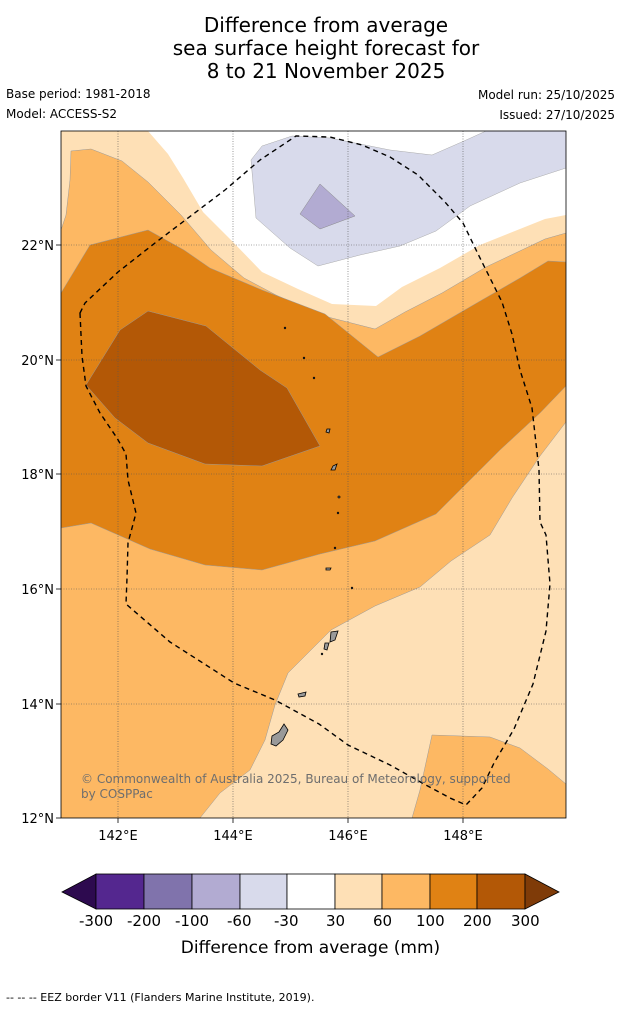  Describe the element at coordinates (233, 836) in the screenshot. I see `lon-label-144e: 144°E` at that location.